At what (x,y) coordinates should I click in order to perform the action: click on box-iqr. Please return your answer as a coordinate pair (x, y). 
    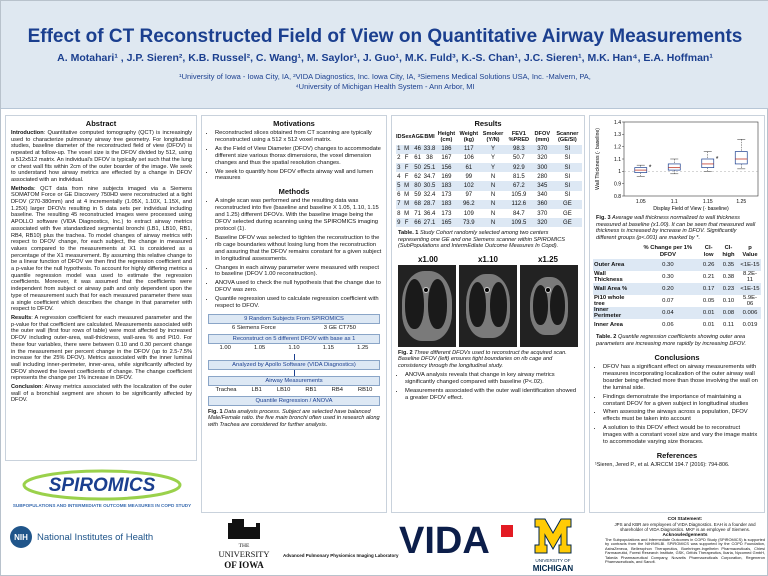
    Looking at the image, I should click on (674, 167).